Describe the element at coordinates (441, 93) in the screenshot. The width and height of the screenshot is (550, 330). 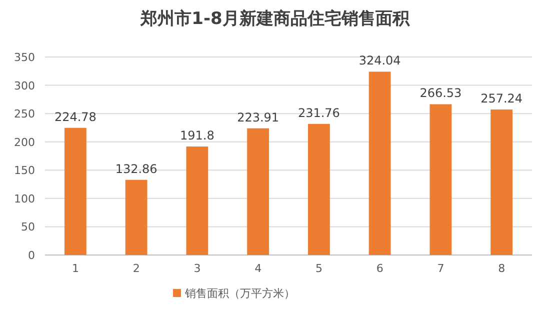
I see `data-label: 266.53` at that location.